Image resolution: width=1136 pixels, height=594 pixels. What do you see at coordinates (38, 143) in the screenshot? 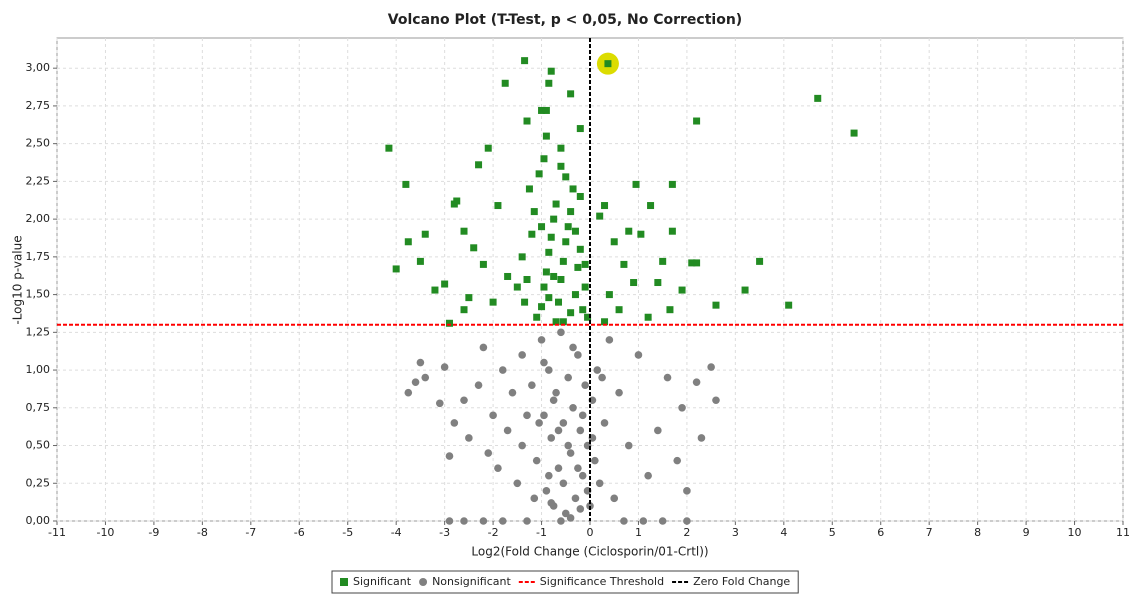
I see `y-tick-label: 2,50` at bounding box center [38, 143].